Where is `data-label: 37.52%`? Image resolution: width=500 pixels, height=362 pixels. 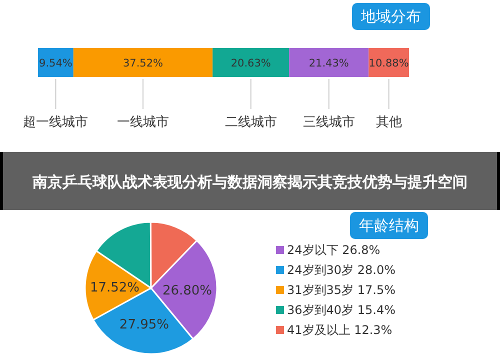 data-label: 37.52% is located at coordinates (143, 64).